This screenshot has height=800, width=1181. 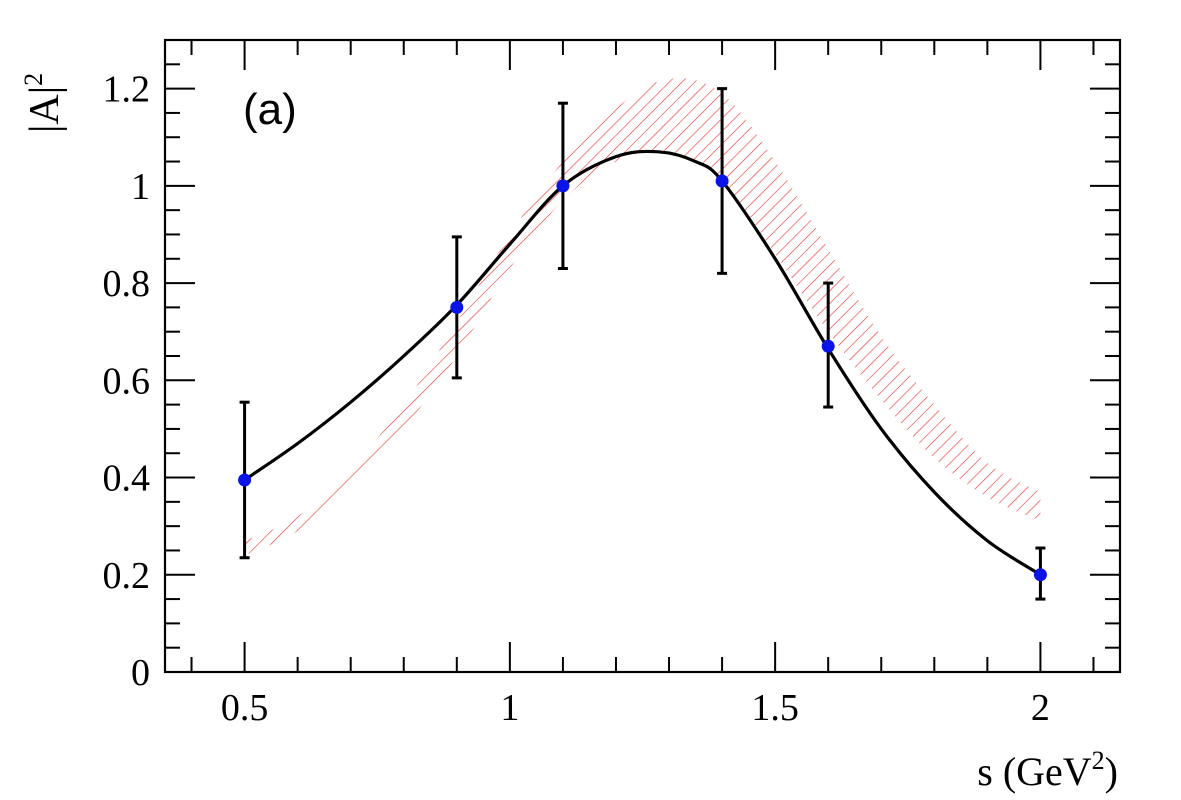 I want to click on x-tick-label: 1, so click(x=509, y=708).